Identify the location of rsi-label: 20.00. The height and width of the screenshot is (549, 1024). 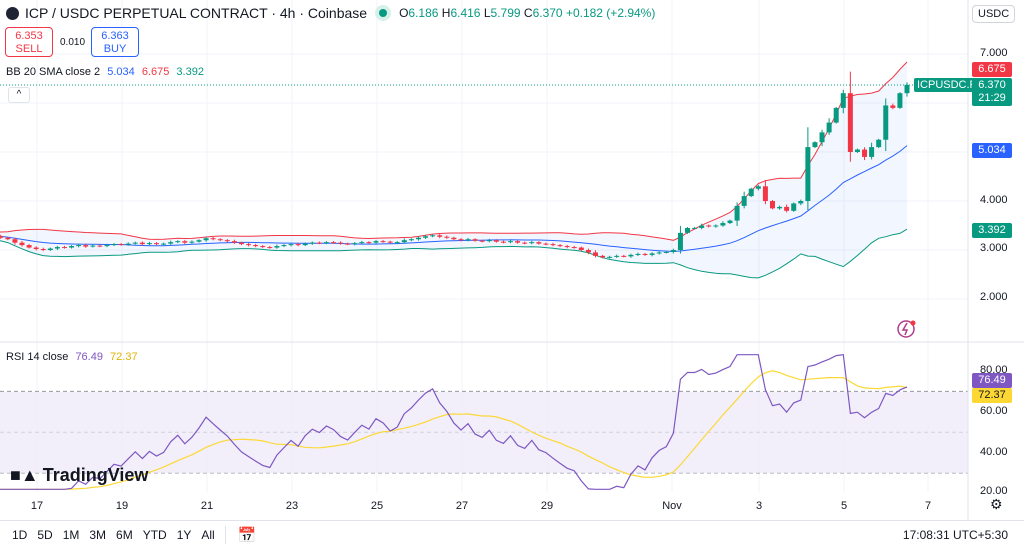
(994, 491).